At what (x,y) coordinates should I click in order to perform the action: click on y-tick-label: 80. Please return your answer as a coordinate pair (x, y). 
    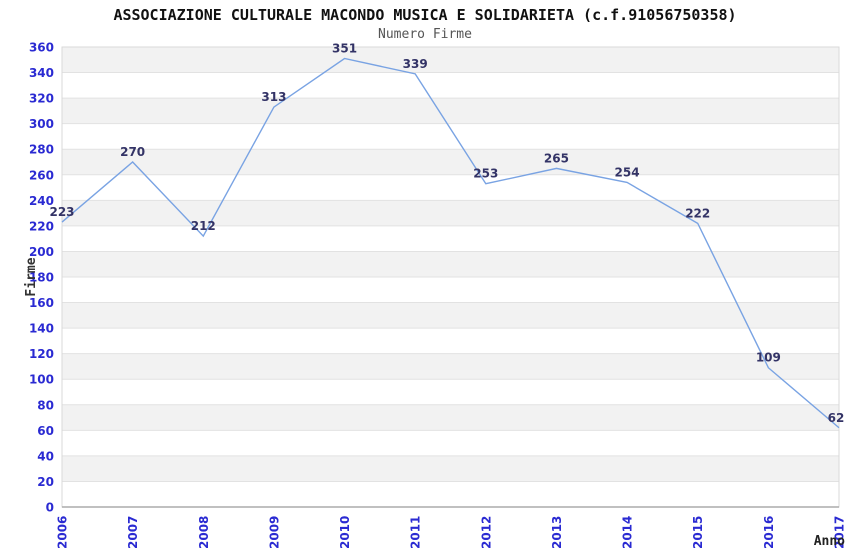
    Looking at the image, I should click on (45, 405).